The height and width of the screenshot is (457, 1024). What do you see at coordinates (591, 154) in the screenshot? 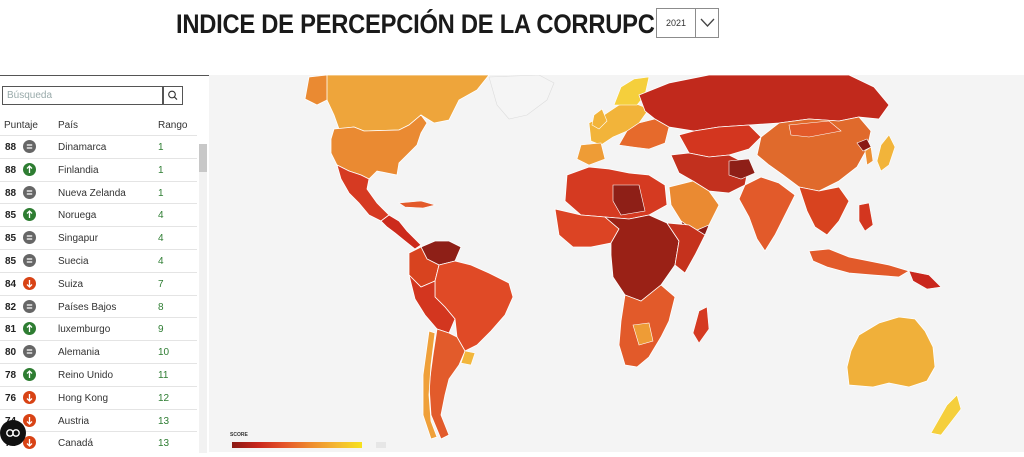
I see `region-iberia` at bounding box center [591, 154].